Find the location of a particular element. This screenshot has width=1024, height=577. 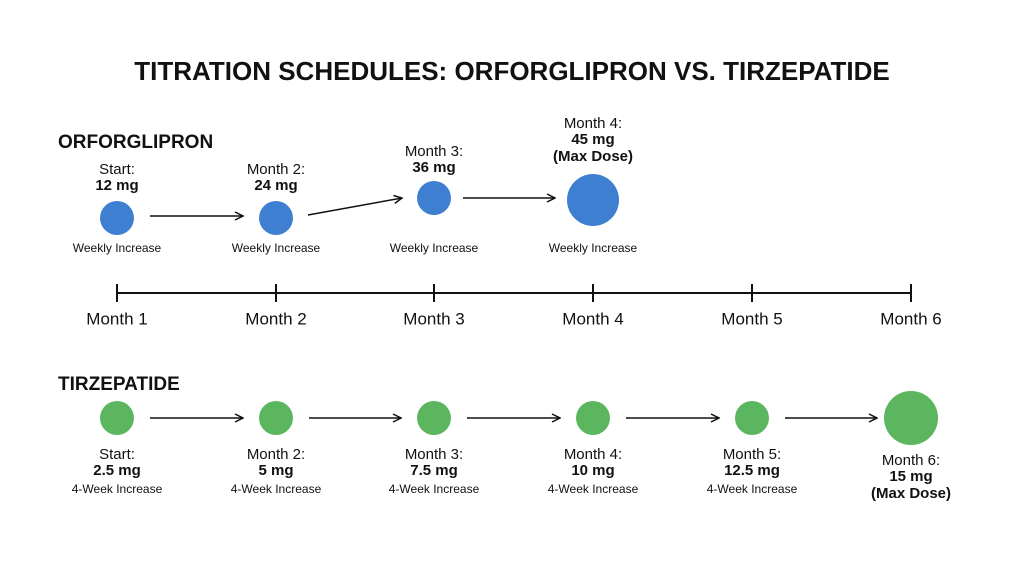

step-dose: 24 mg is located at coordinates (275, 185).